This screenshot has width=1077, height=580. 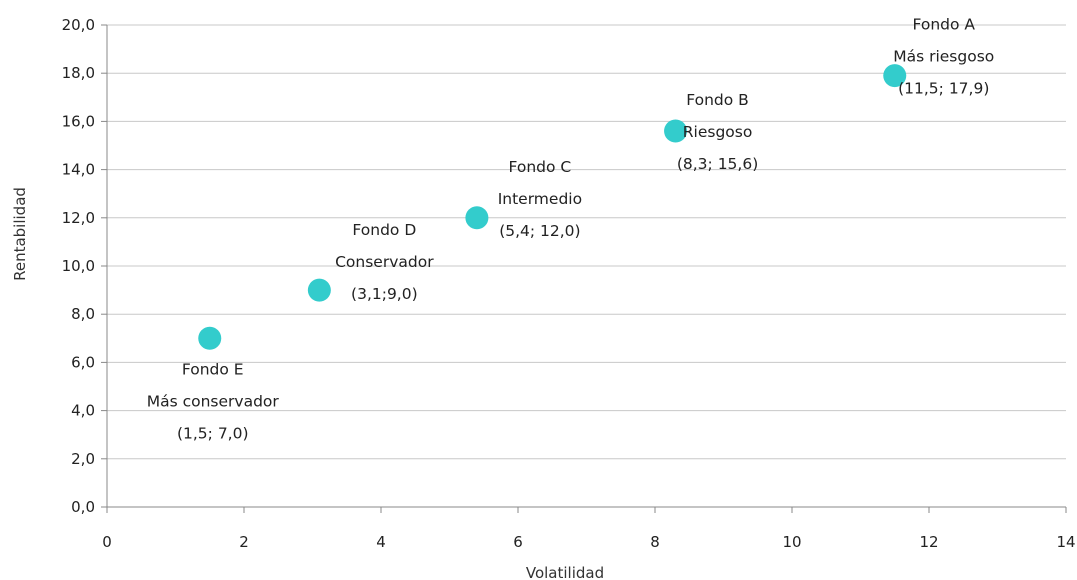 I want to click on point-label: Fondo A, so click(x=943, y=25).